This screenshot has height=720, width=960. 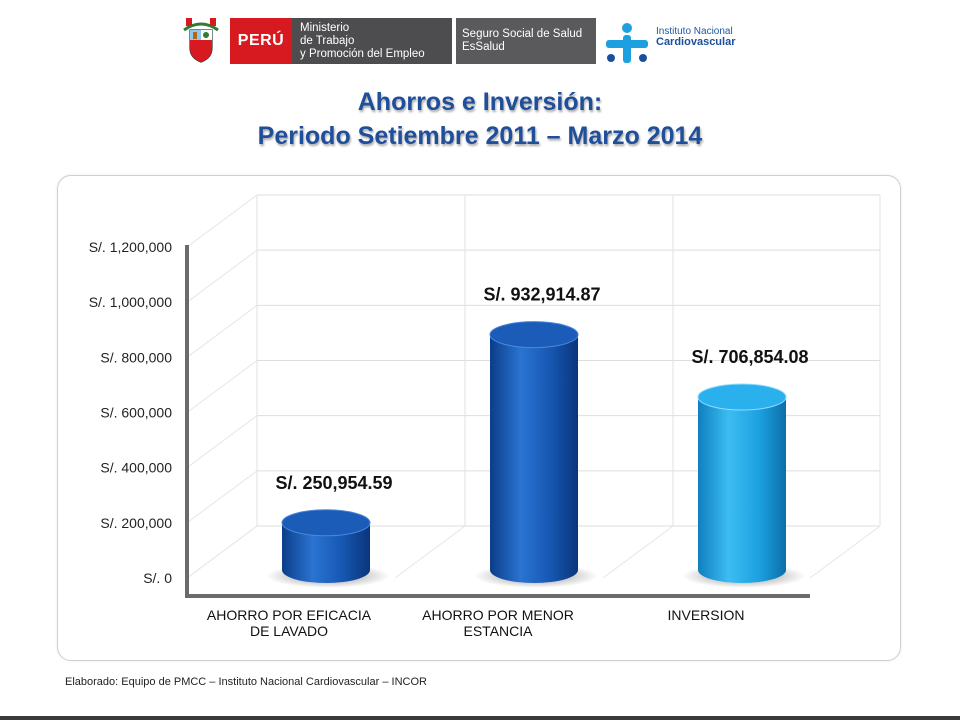 What do you see at coordinates (498, 615) in the screenshot?
I see `x-category-label: AHORRO POR MENOR` at bounding box center [498, 615].